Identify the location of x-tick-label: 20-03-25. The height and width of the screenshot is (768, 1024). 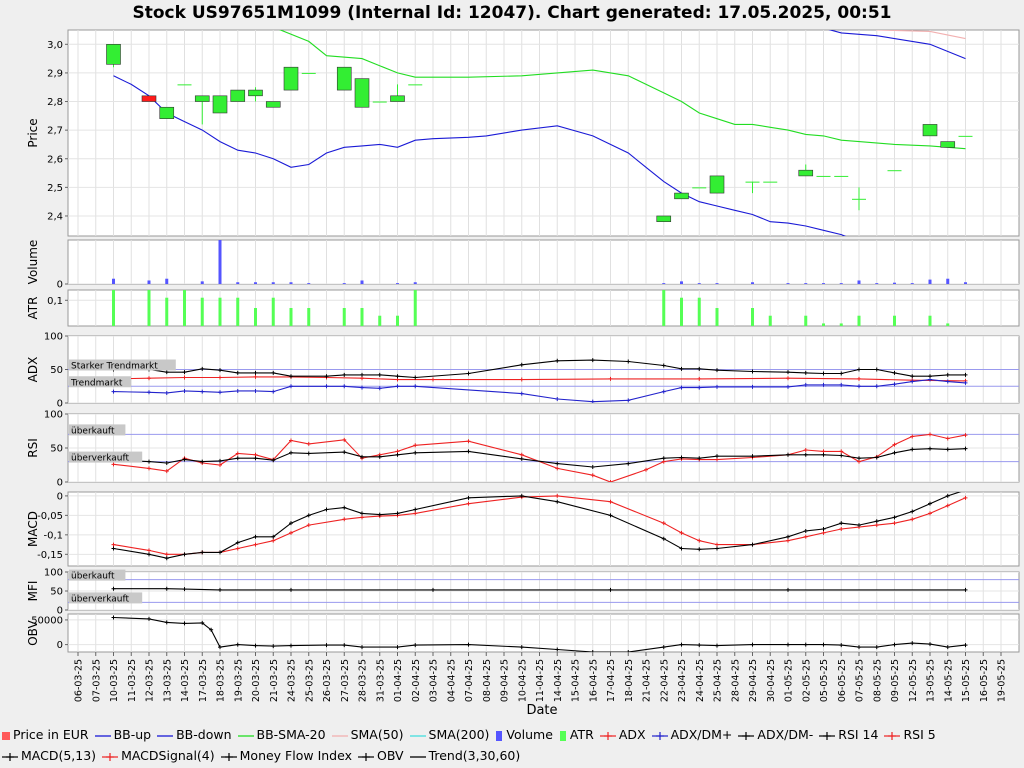
(256, 680).